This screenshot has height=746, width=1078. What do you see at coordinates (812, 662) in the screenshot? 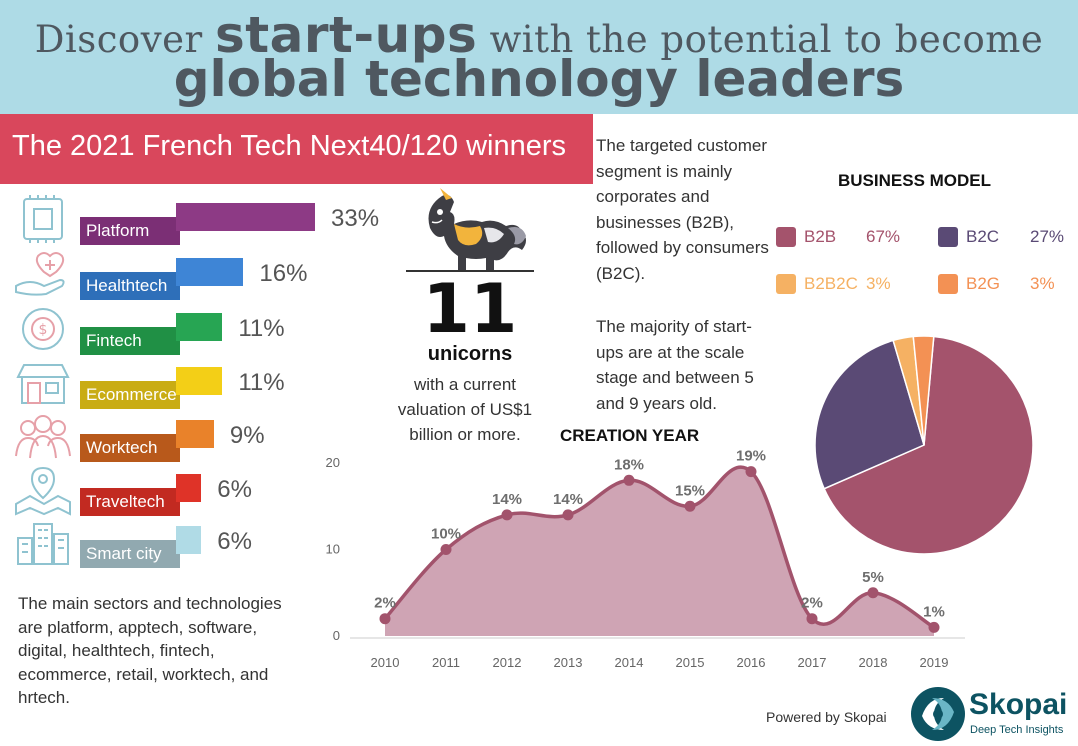
I see `x-tick-label: 2017` at bounding box center [812, 662].